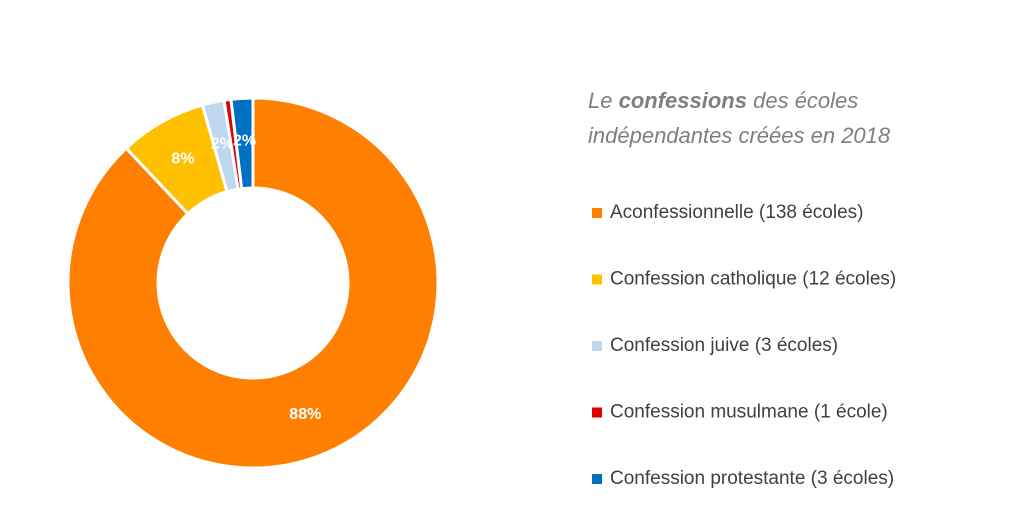 The image size is (1024, 529). What do you see at coordinates (683, 100) in the screenshot?
I see `title-part: confessions` at bounding box center [683, 100].